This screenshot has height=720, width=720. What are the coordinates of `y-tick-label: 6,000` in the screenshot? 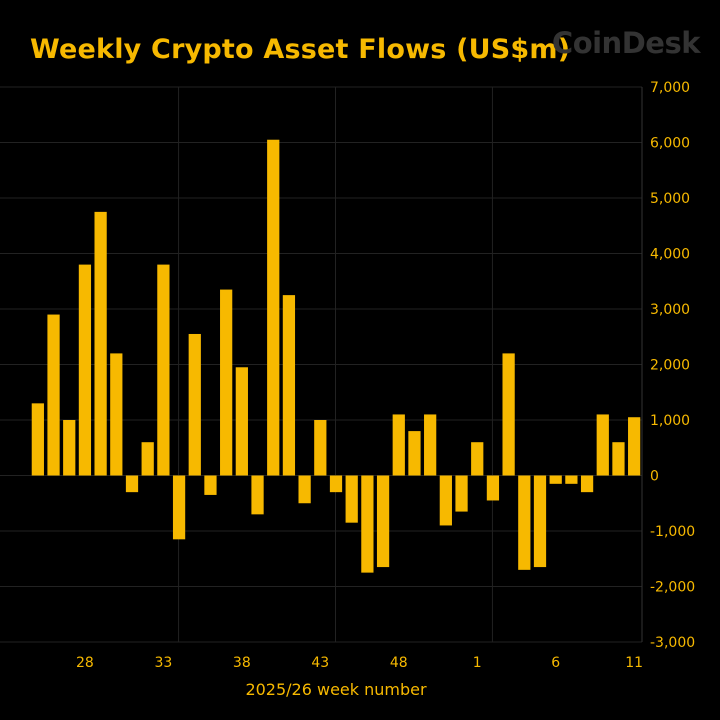 It's located at (670, 144).